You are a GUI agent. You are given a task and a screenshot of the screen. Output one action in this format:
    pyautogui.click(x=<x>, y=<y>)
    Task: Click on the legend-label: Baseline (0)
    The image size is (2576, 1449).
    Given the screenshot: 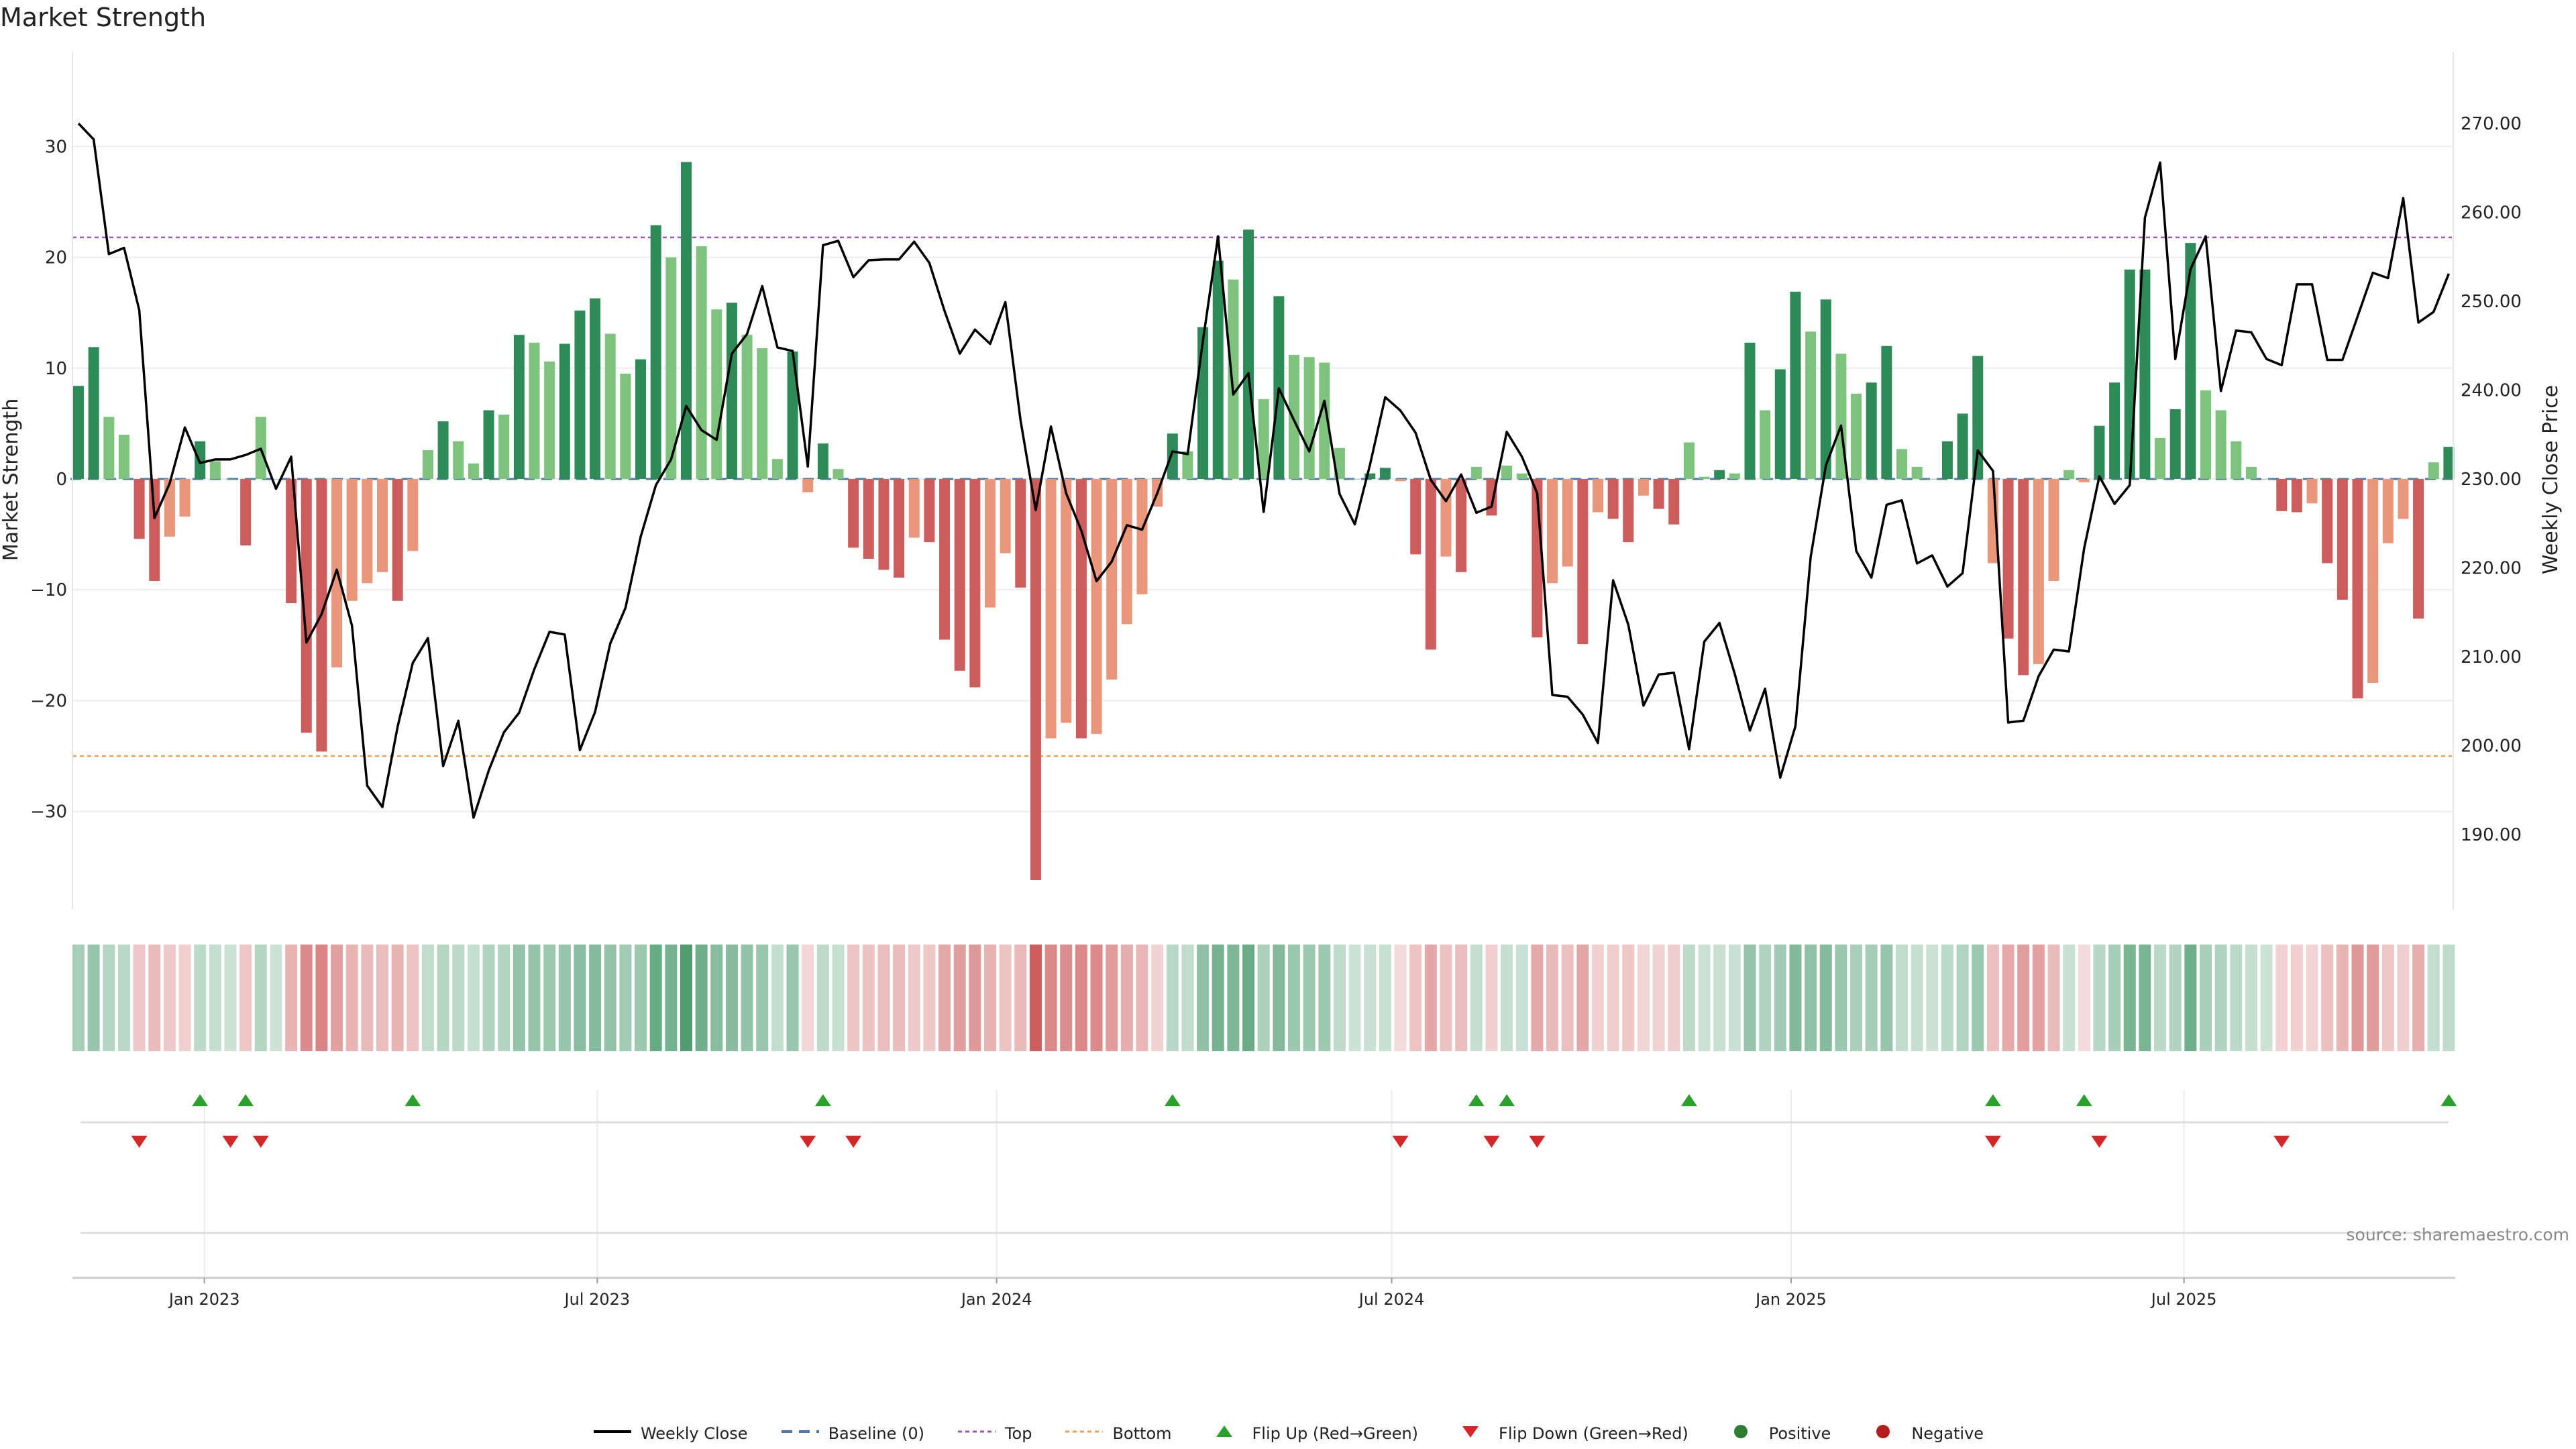 What is the action you would take?
    pyautogui.click(x=876, y=1433)
    